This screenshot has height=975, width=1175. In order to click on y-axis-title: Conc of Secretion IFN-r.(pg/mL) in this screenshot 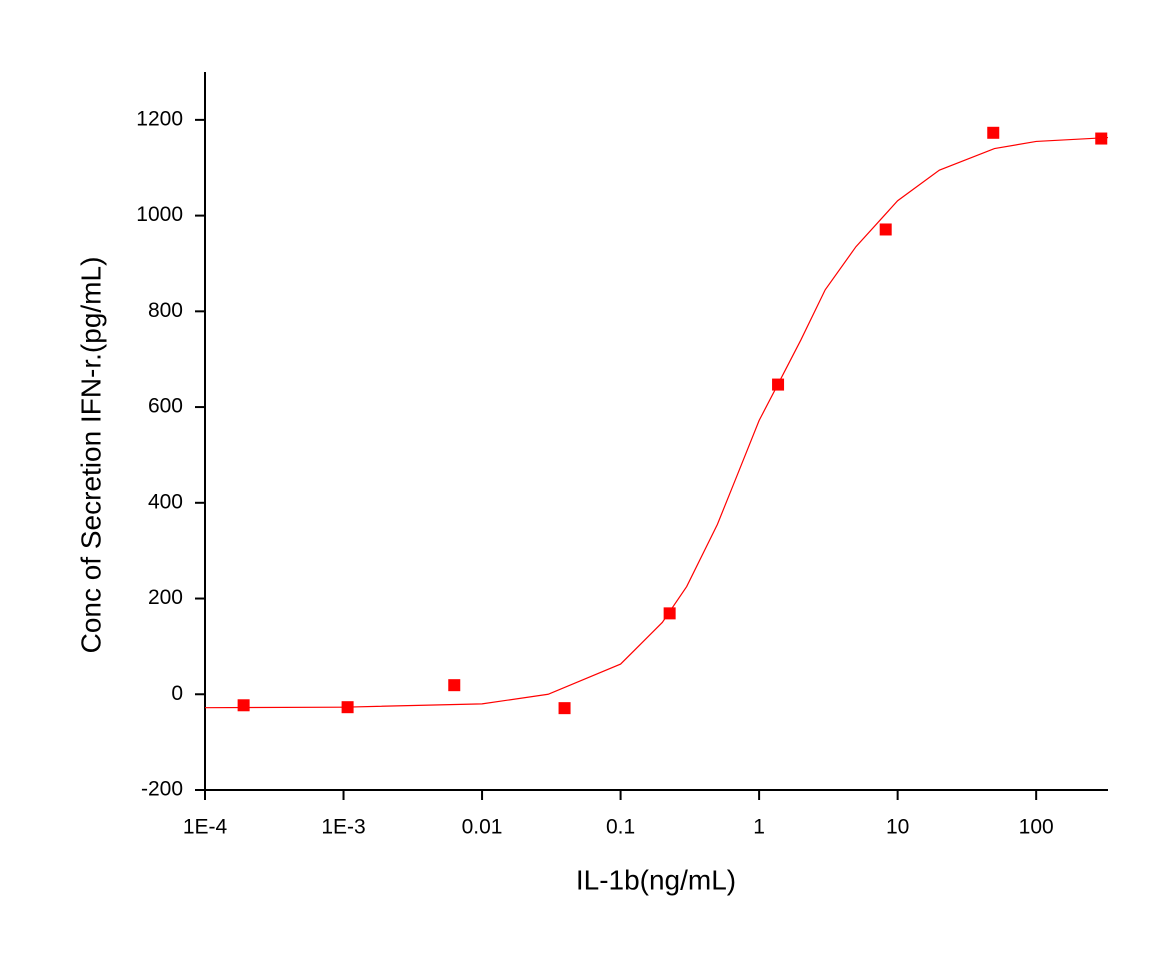, I will do `click(90, 455)`.